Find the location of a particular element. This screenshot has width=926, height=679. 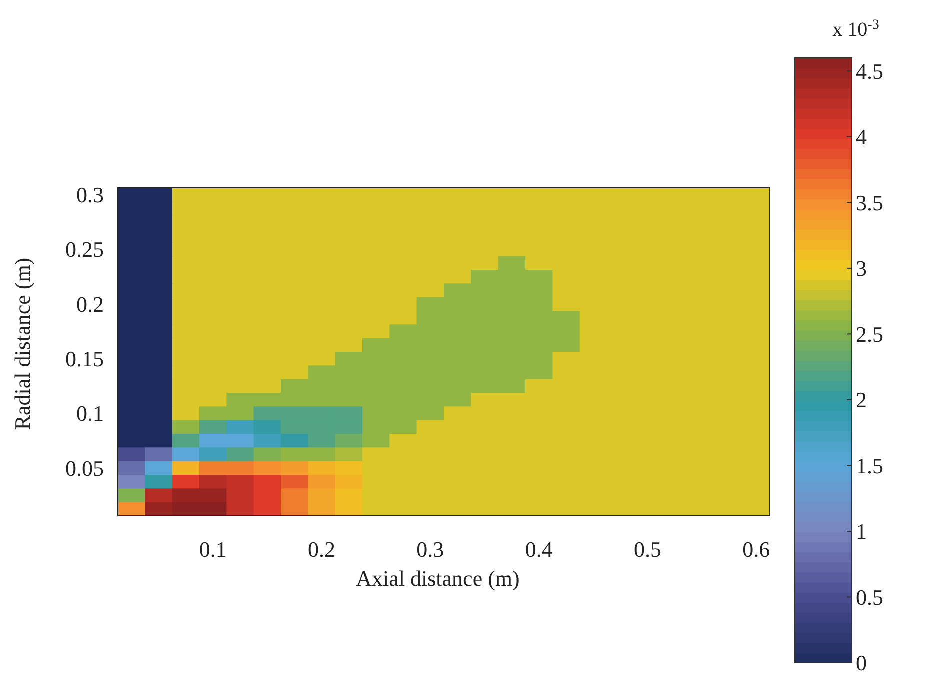

color-bar-label: 3.5 is located at coordinates (870, 203).